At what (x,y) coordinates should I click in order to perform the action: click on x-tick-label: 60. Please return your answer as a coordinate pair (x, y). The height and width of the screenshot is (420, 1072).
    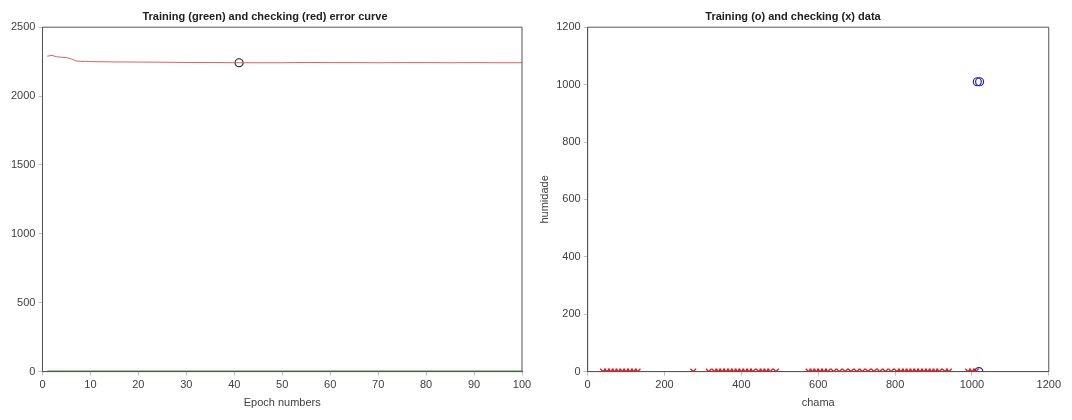
    Looking at the image, I should click on (330, 384).